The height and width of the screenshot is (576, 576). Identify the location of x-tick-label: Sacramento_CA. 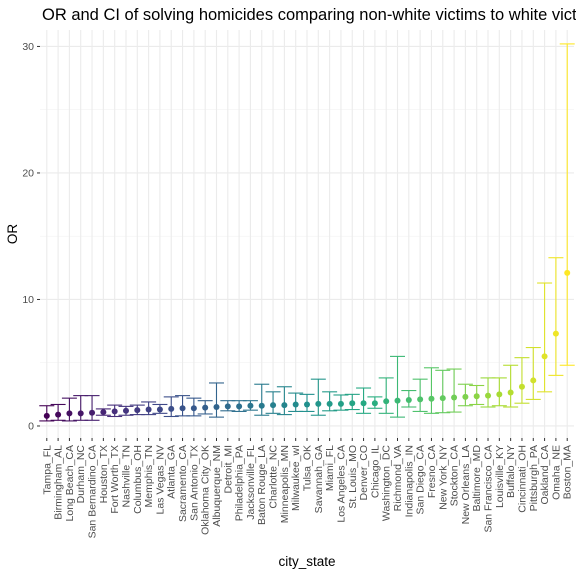
(183, 483).